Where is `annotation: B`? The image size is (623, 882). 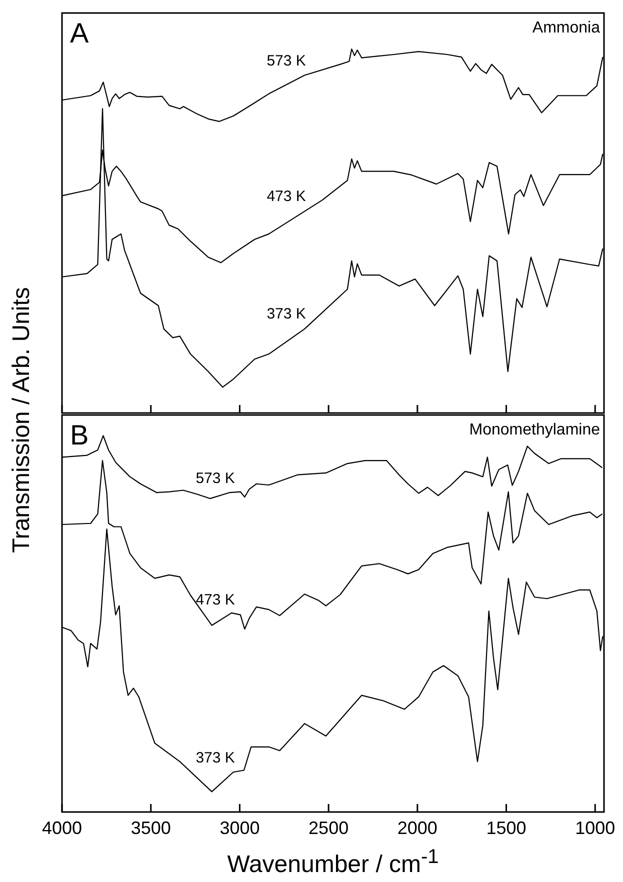
annotation: B is located at coordinates (79, 435).